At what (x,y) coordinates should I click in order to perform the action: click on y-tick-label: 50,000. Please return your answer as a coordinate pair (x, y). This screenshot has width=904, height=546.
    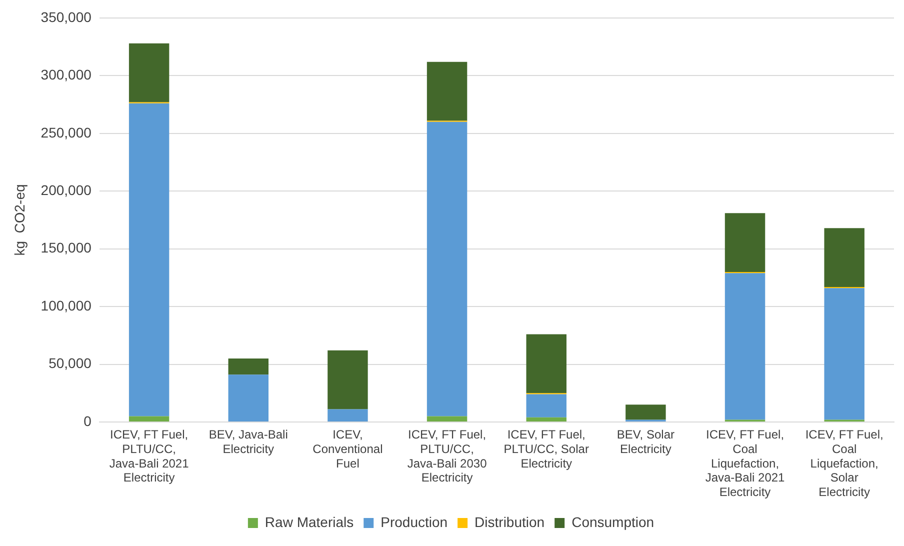
    Looking at the image, I should click on (70, 363).